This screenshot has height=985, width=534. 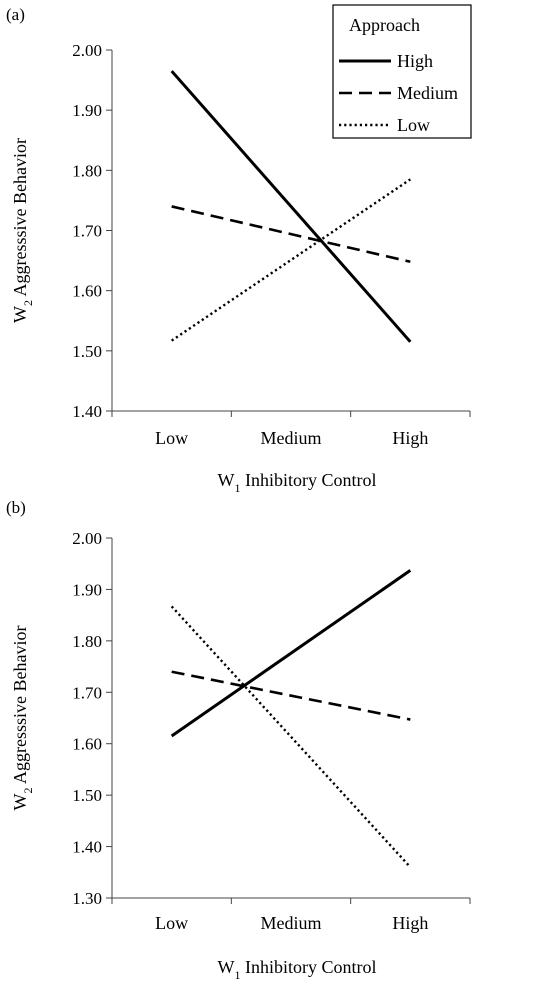 I want to click on series-line-medium, so click(x=291, y=234).